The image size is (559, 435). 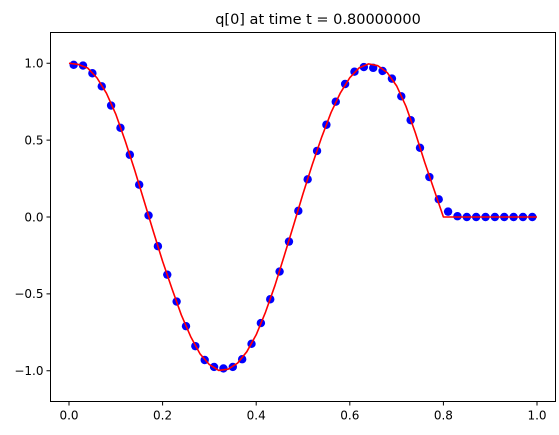 I want to click on chart-title: q[0] at time t = 0.80000000, so click(x=318, y=20).